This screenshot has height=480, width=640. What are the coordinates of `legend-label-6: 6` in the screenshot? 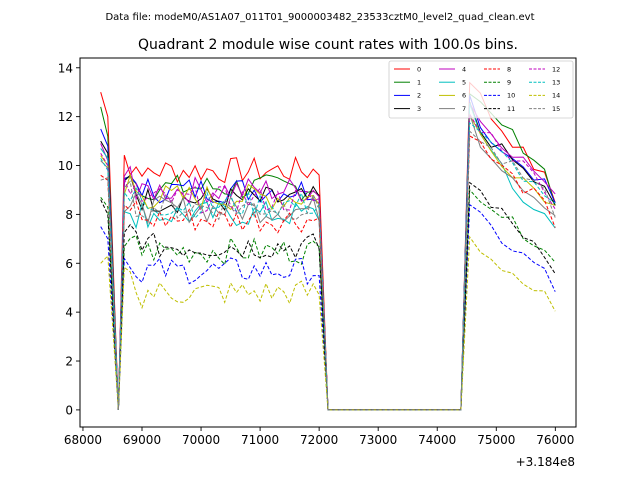 It's located at (464, 96).